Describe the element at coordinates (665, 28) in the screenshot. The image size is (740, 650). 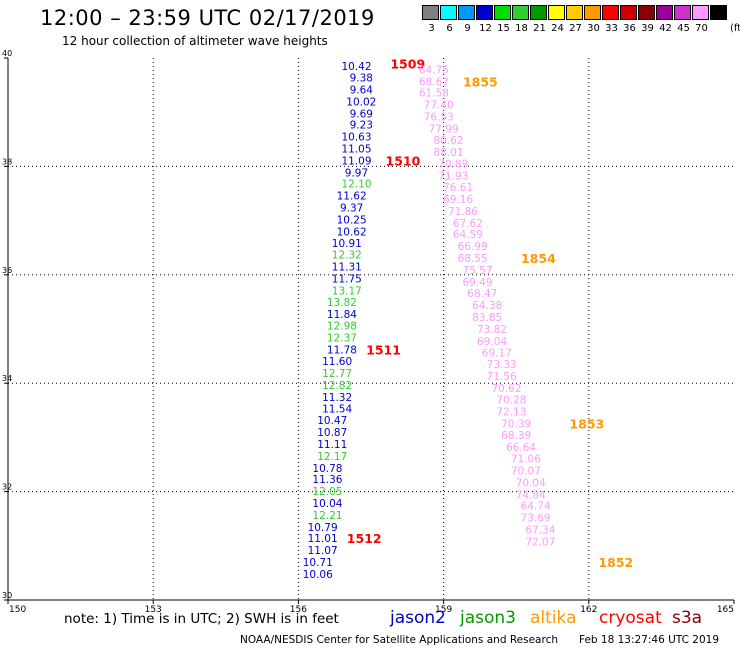
I see `legend-label: 42` at that location.